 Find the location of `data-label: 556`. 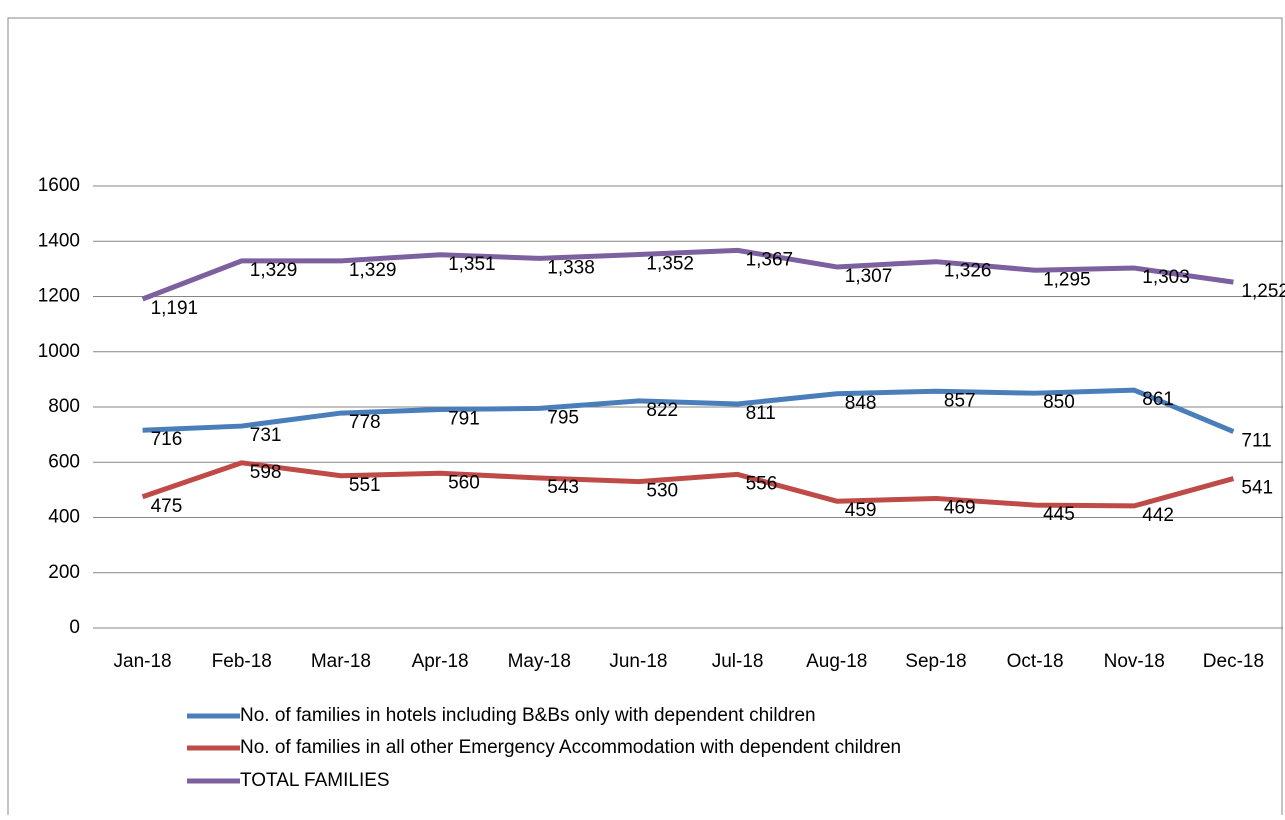

data-label: 556 is located at coordinates (762, 483).